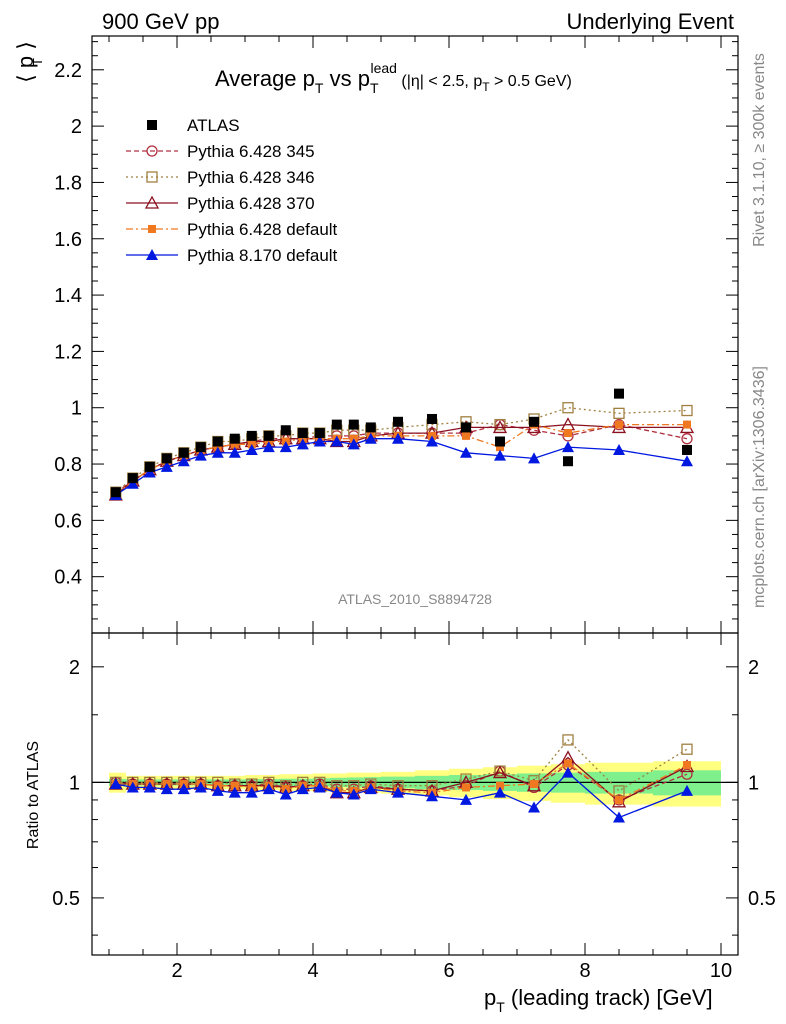 The height and width of the screenshot is (1024, 786). Describe the element at coordinates (68, 521) in the screenshot. I see `y-tick-label: 0.6` at that location.